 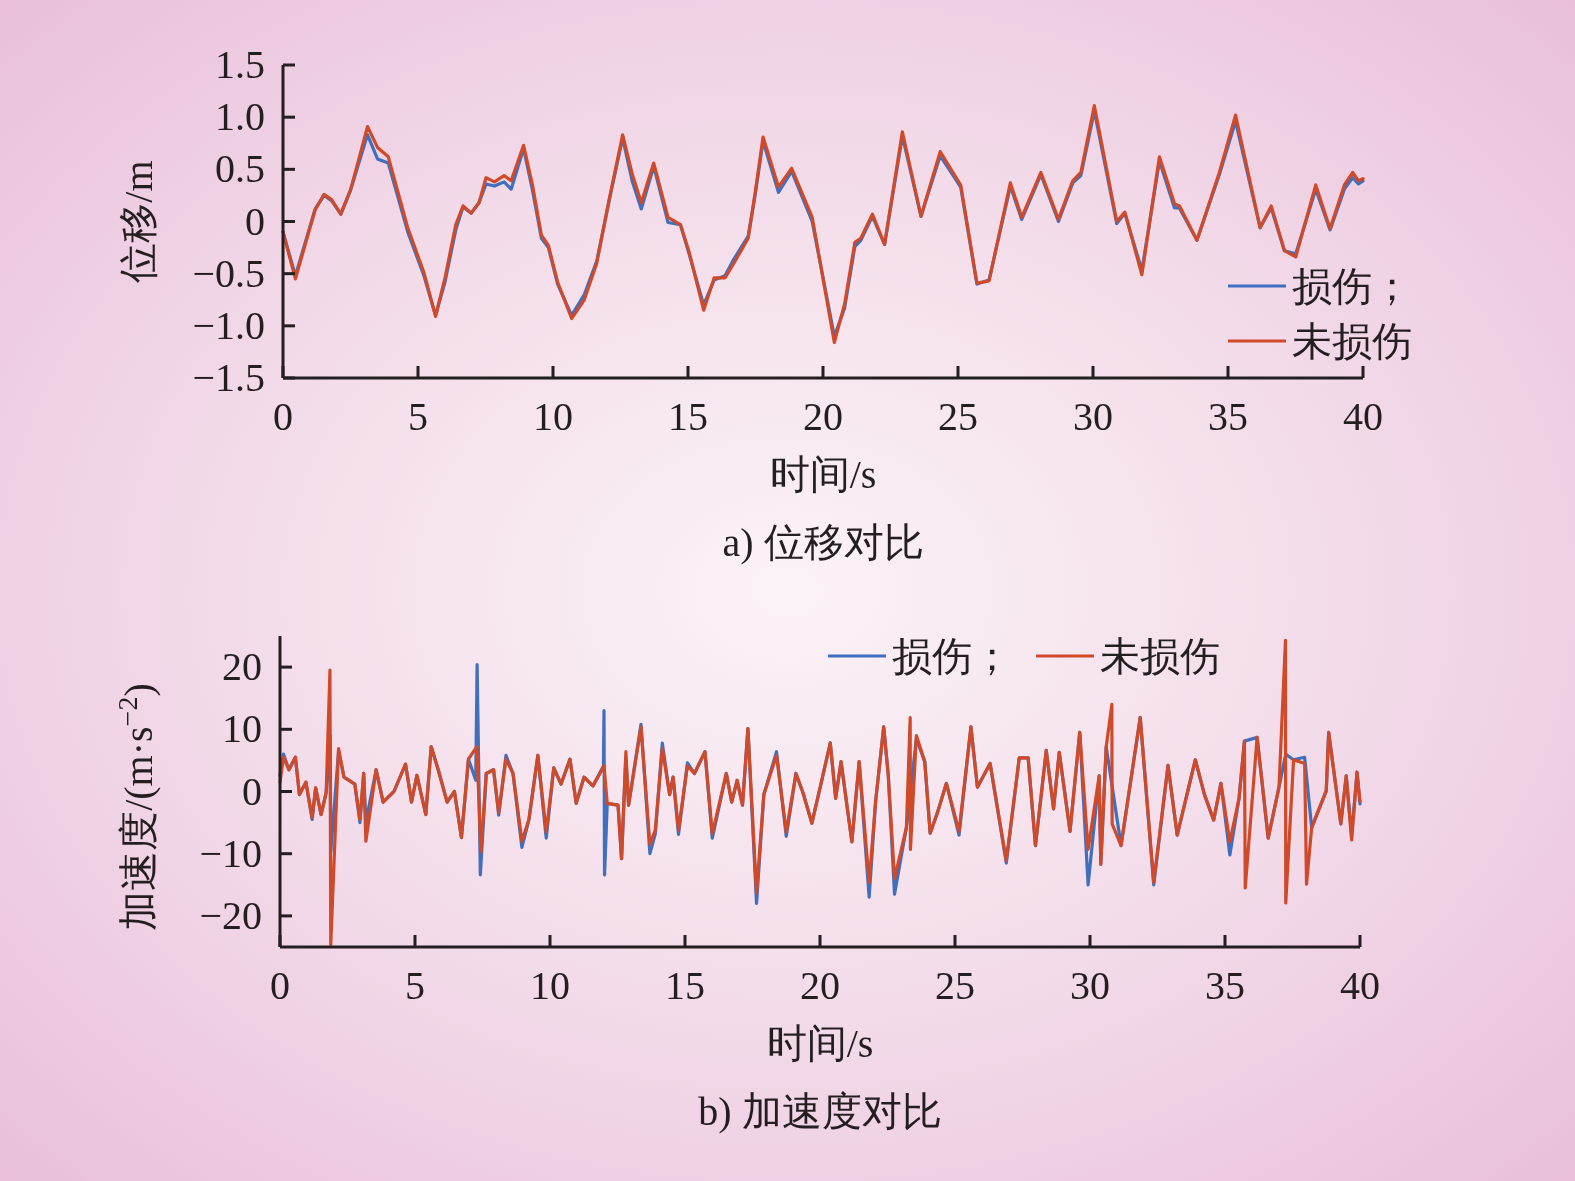 What do you see at coordinates (230, 853) in the screenshot?
I see `y-tick-label: −10` at bounding box center [230, 853].